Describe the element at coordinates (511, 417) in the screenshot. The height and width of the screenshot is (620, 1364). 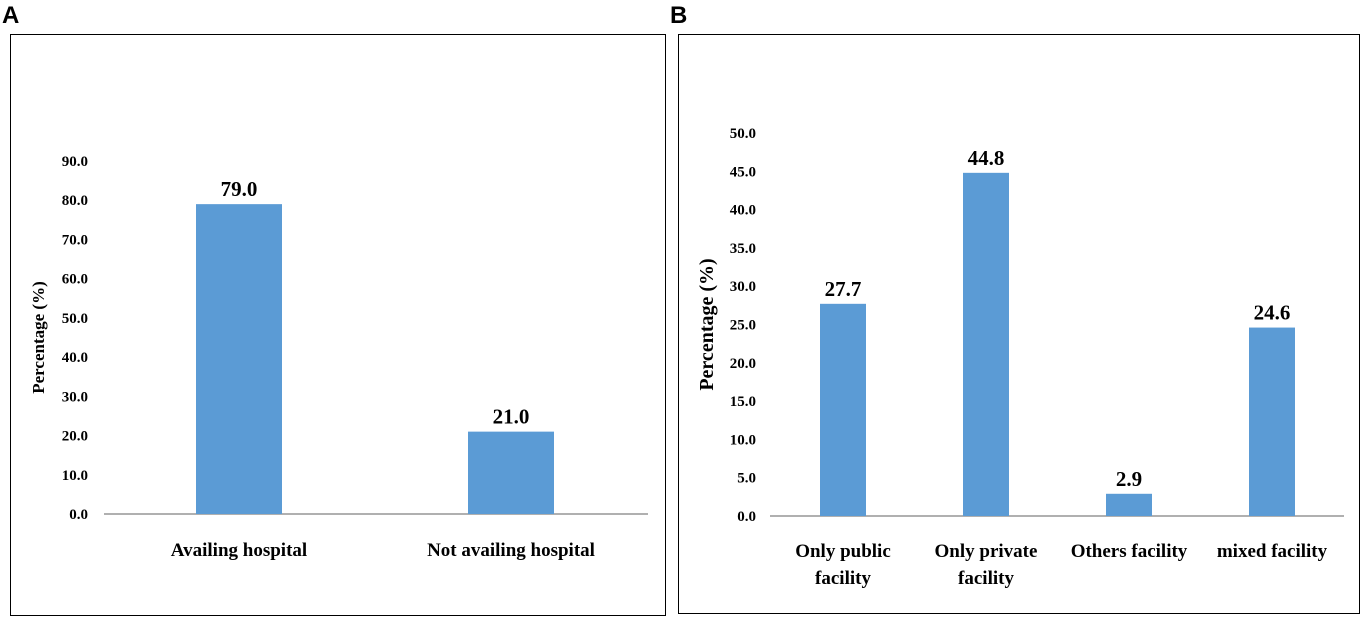
I see `chart-a-data-label-2: 21.0` at that location.